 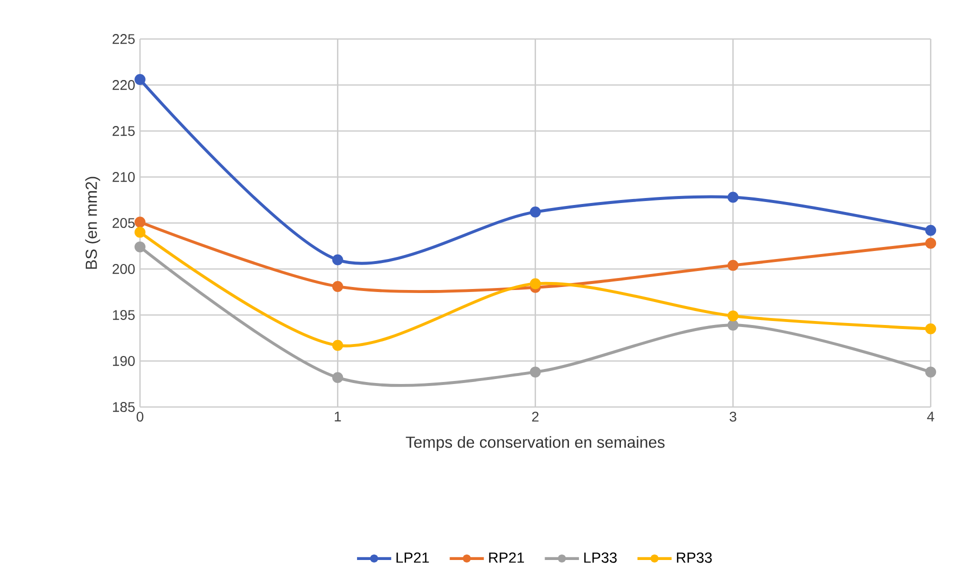 I want to click on y-tick-label: 220, so click(x=123, y=85).